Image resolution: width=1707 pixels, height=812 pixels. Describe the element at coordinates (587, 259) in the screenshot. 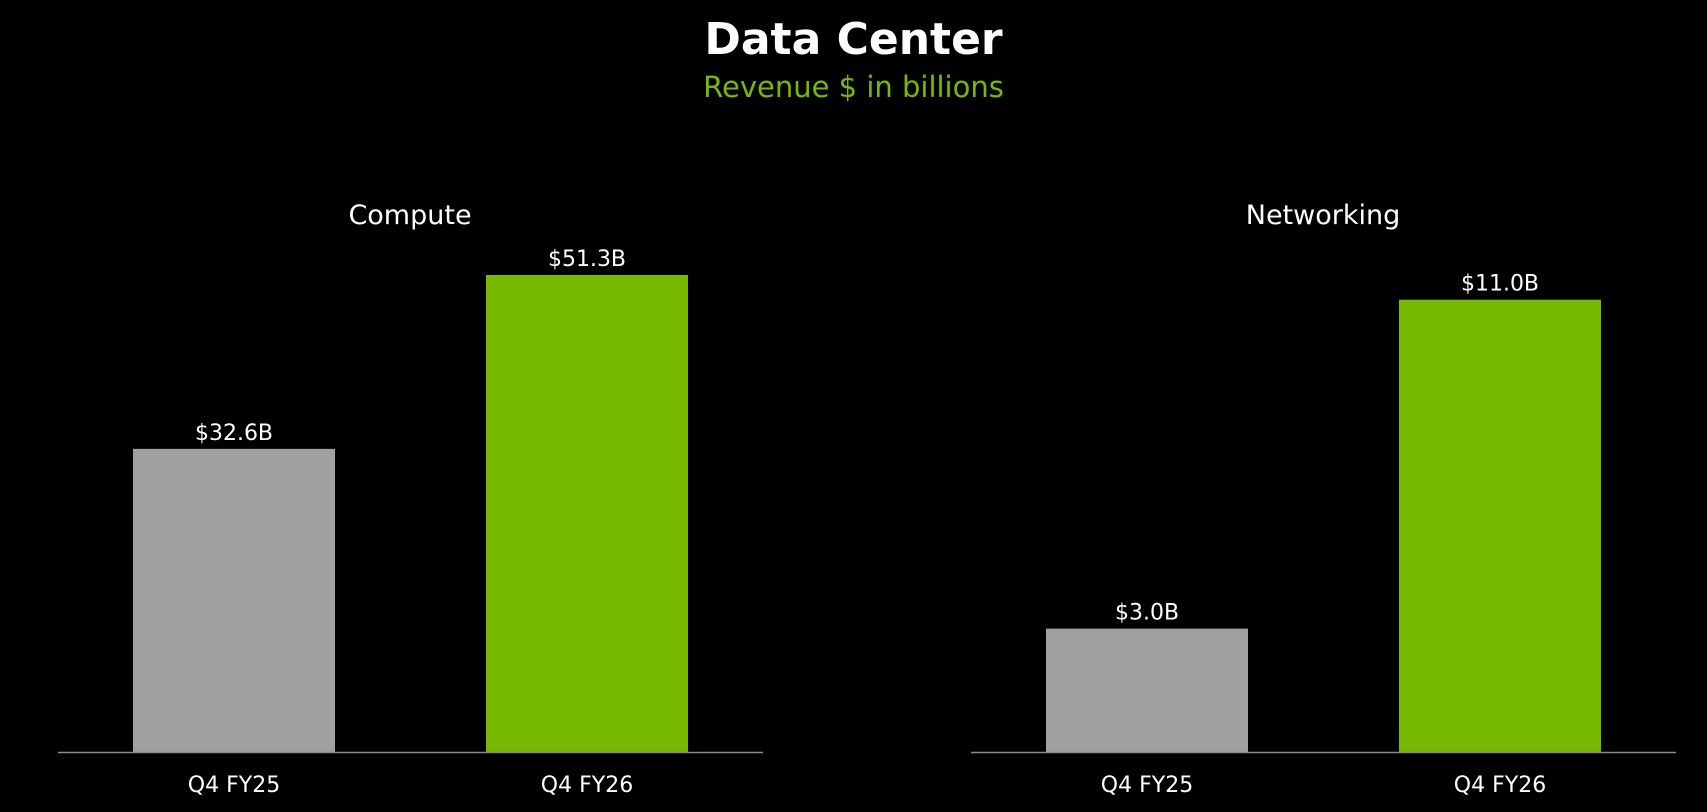

I see `compute-data-label-q4-fy26: $51.3B` at that location.